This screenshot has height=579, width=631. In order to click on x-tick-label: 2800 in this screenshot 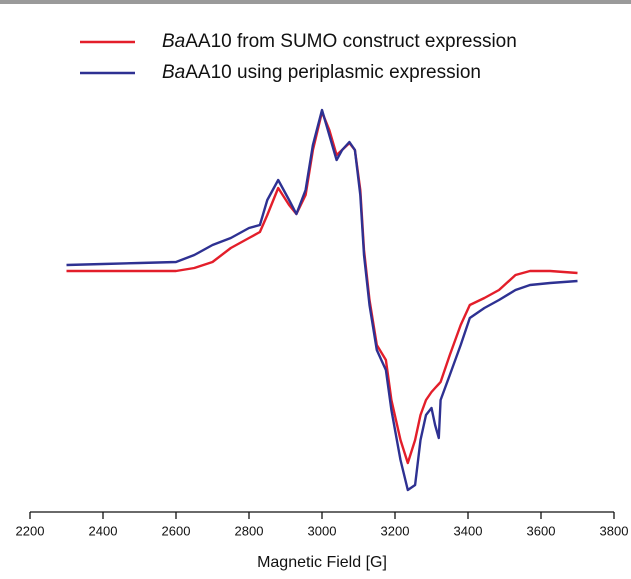, I will do `click(249, 530)`.